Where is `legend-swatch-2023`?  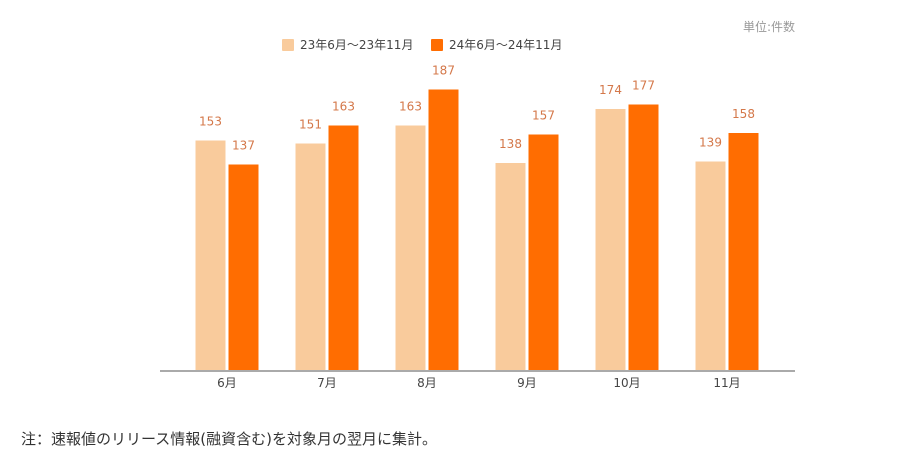
legend-swatch-2023 is located at coordinates (288, 45).